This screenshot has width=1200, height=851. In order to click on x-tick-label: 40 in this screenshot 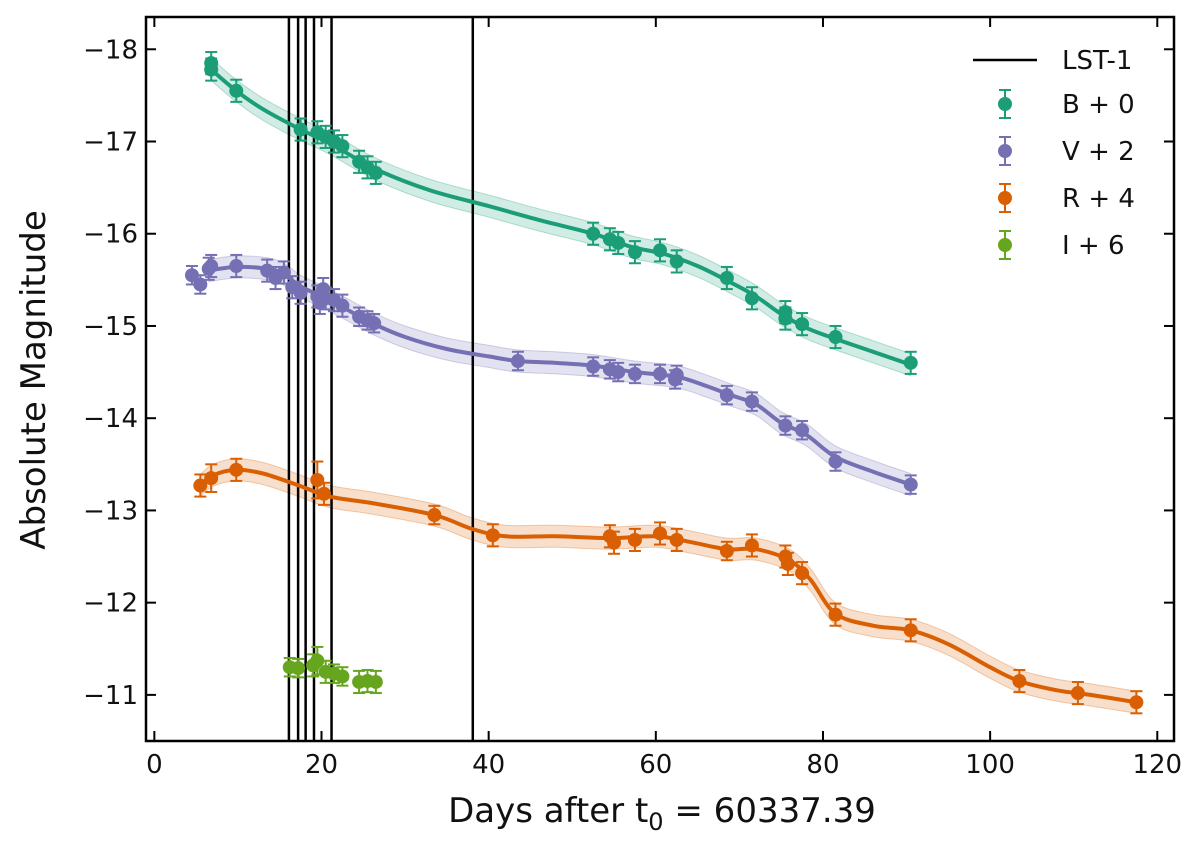, I will do `click(488, 765)`.